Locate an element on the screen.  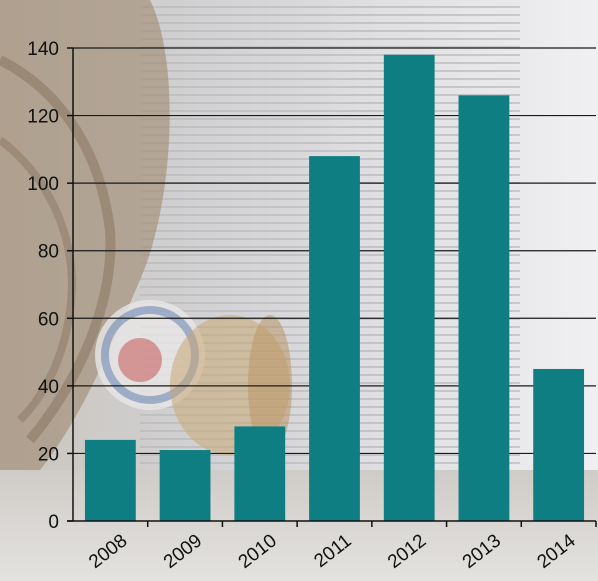
y-tick-label: 0 is located at coordinates (53, 522).